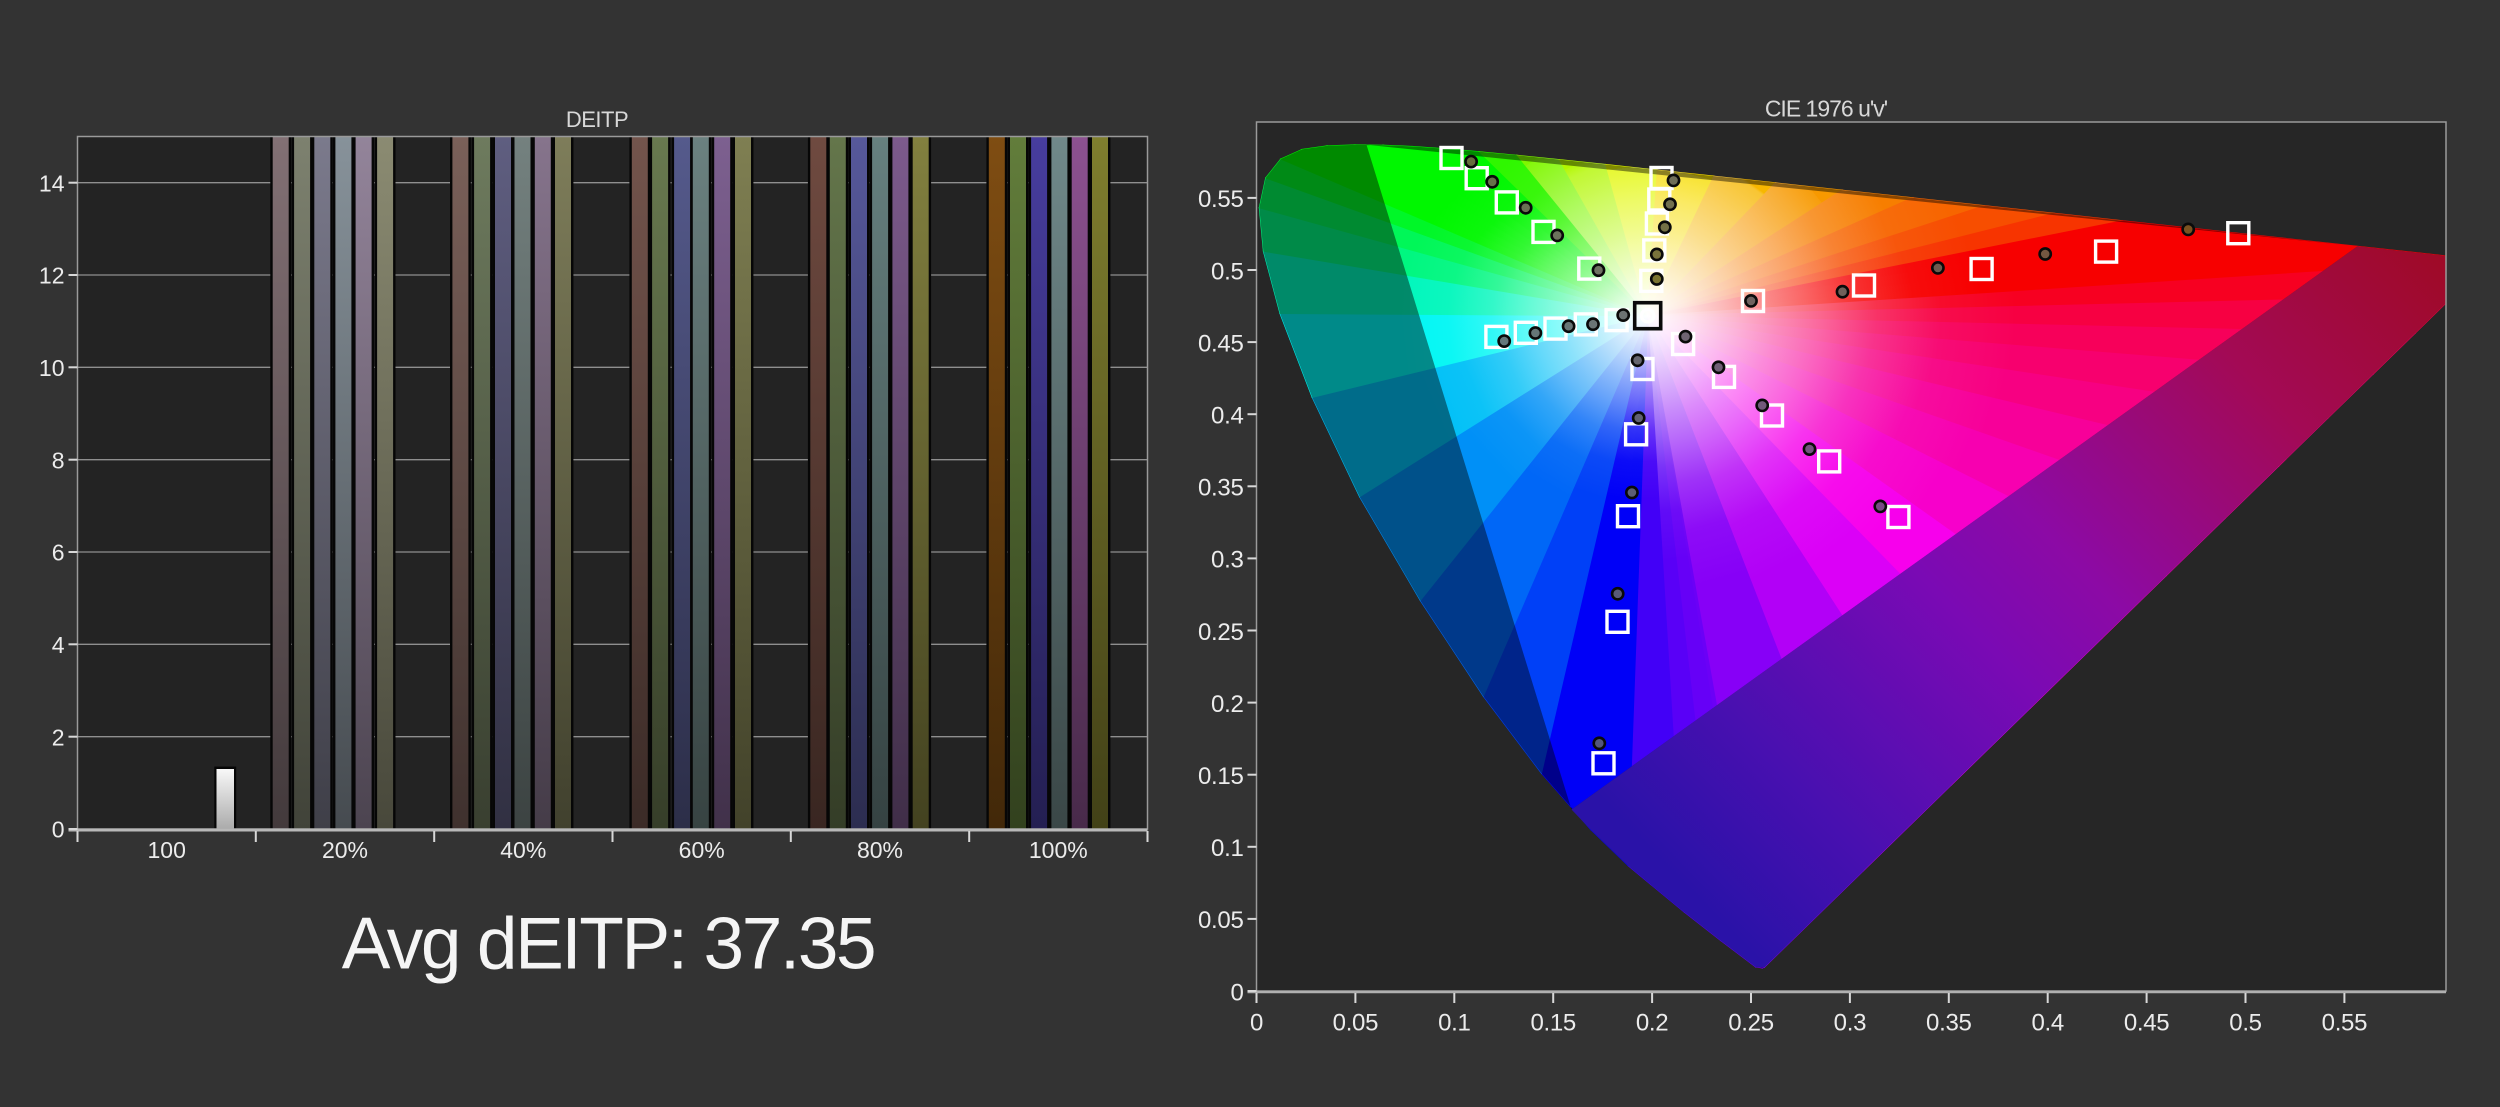 The height and width of the screenshot is (1107, 2500). I want to click on svg-text: 6, so click(58, 553).